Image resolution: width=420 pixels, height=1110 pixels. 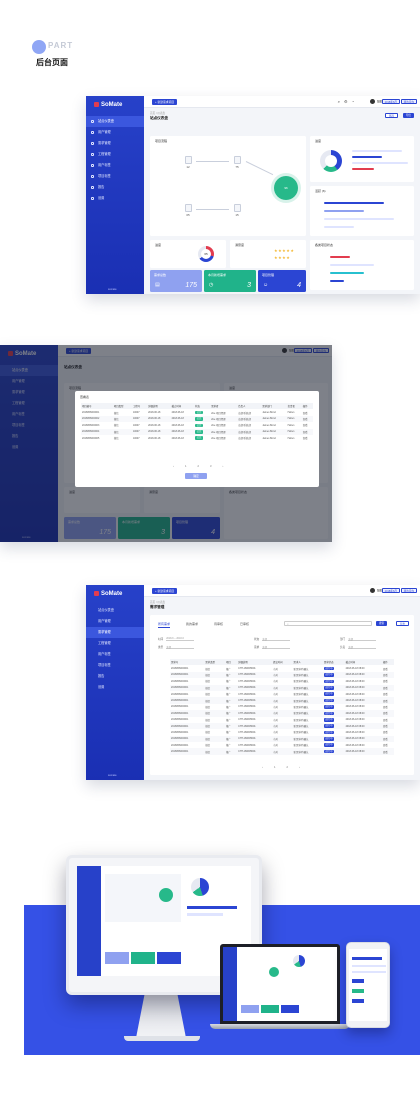 What do you see at coordinates (112, 775) in the screenshot?
I see `sidebar-footer: somate` at bounding box center [112, 775].